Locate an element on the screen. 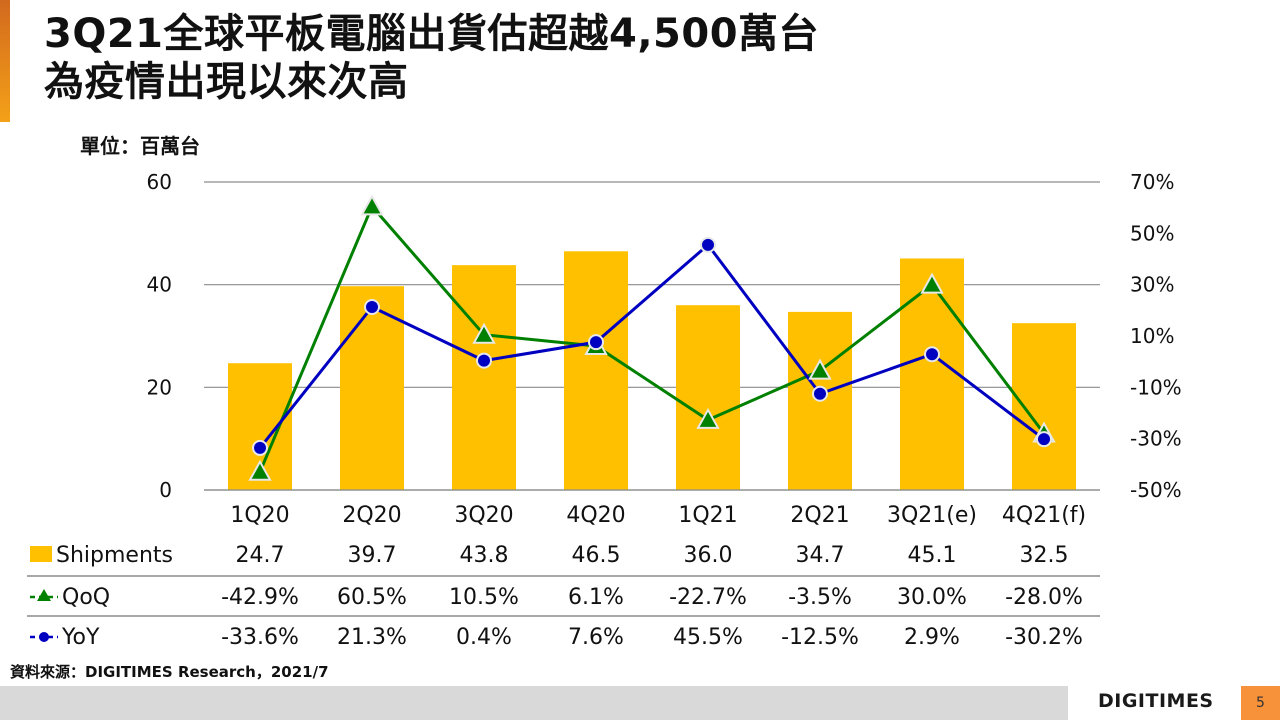 The image size is (1280, 720). category-label: 4Q20 is located at coordinates (595, 515).